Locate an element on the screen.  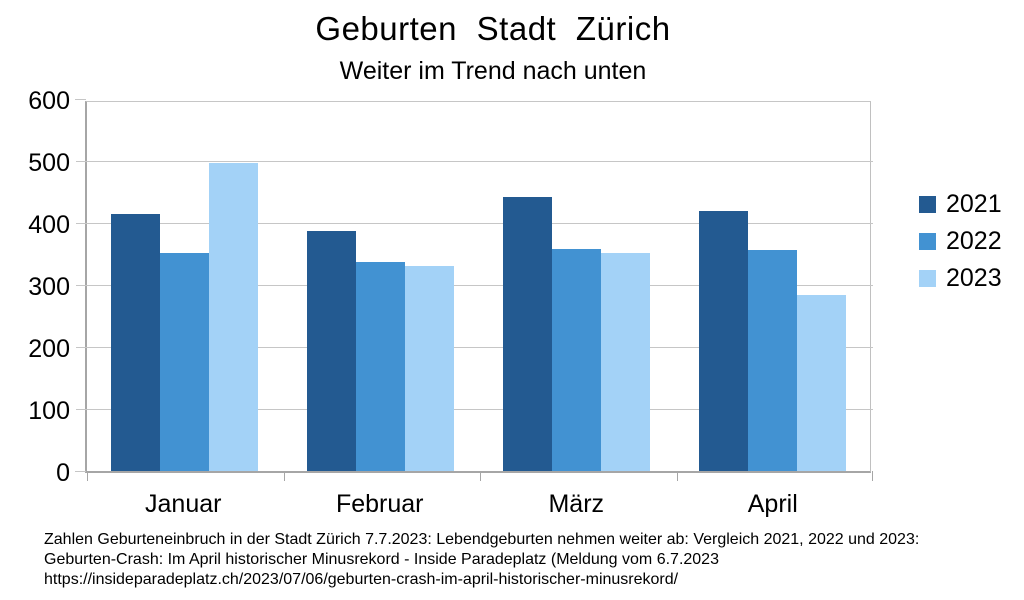
bar-group-april is located at coordinates (772, 286).